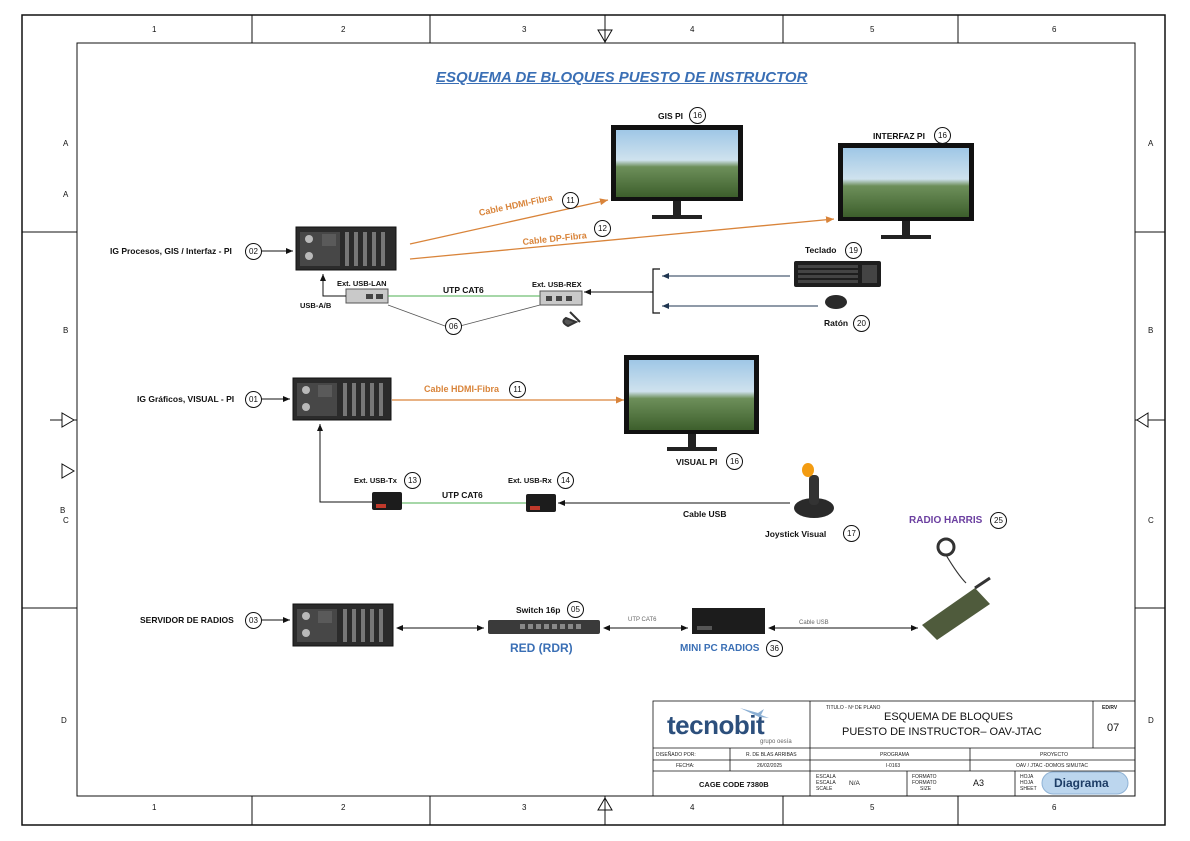 The image size is (1190, 841). I want to click on center-mark-left, so click(68, 420).